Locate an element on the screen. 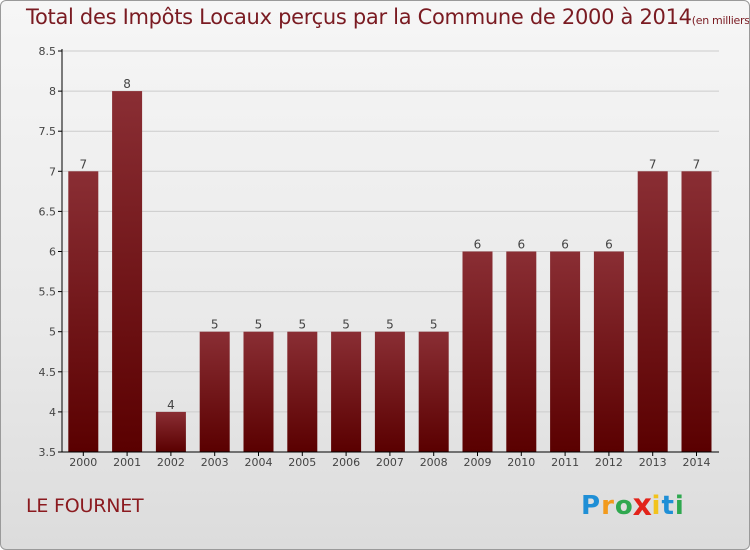 Image resolution: width=750 pixels, height=550 pixels. y-tick-label: 4.5 is located at coordinates (48, 372).